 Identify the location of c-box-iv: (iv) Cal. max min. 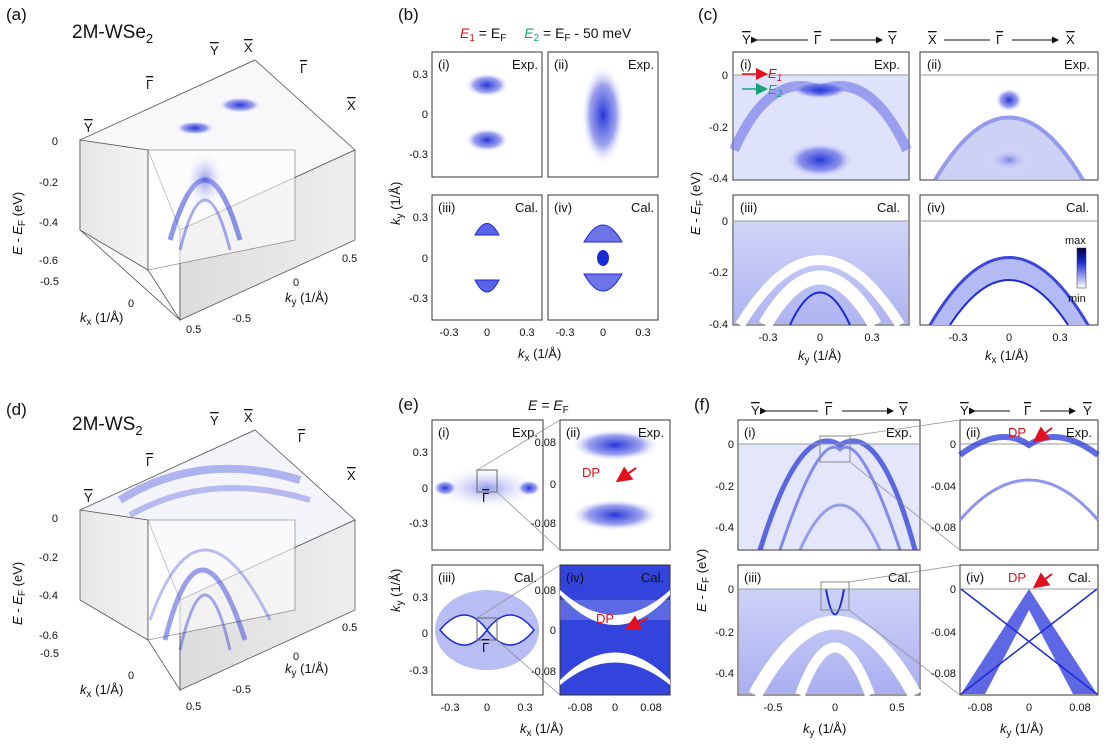
(1009, 260).